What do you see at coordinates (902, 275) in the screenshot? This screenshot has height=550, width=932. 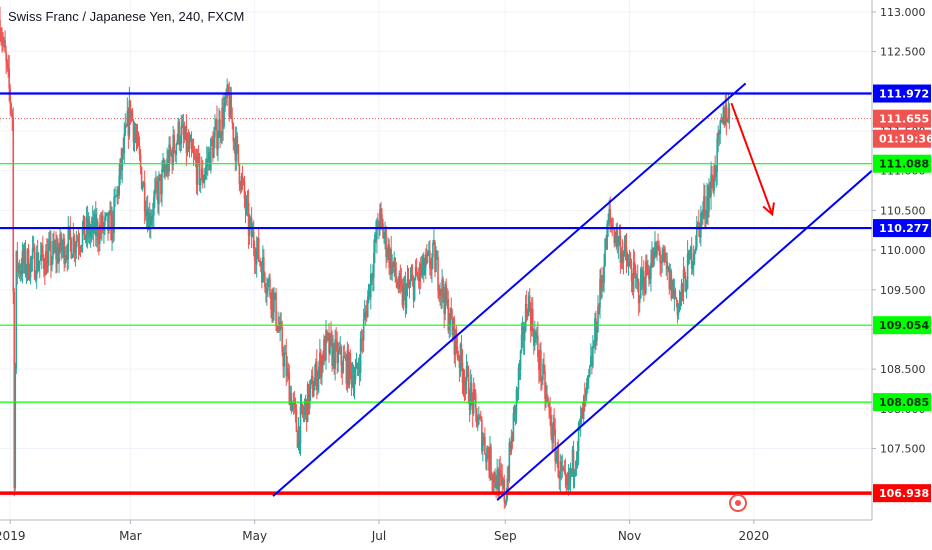 I see `price-axis-bg` at bounding box center [902, 275].